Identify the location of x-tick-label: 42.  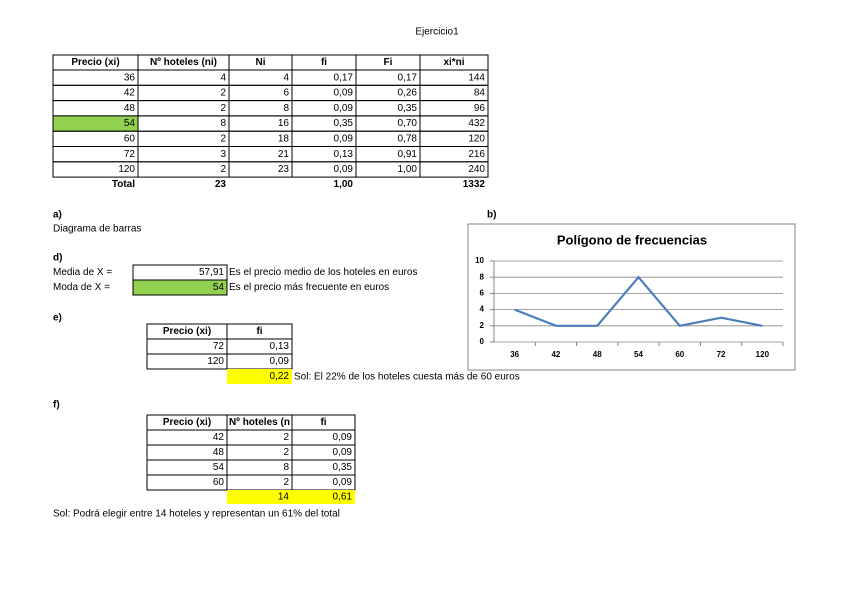
(555, 354).